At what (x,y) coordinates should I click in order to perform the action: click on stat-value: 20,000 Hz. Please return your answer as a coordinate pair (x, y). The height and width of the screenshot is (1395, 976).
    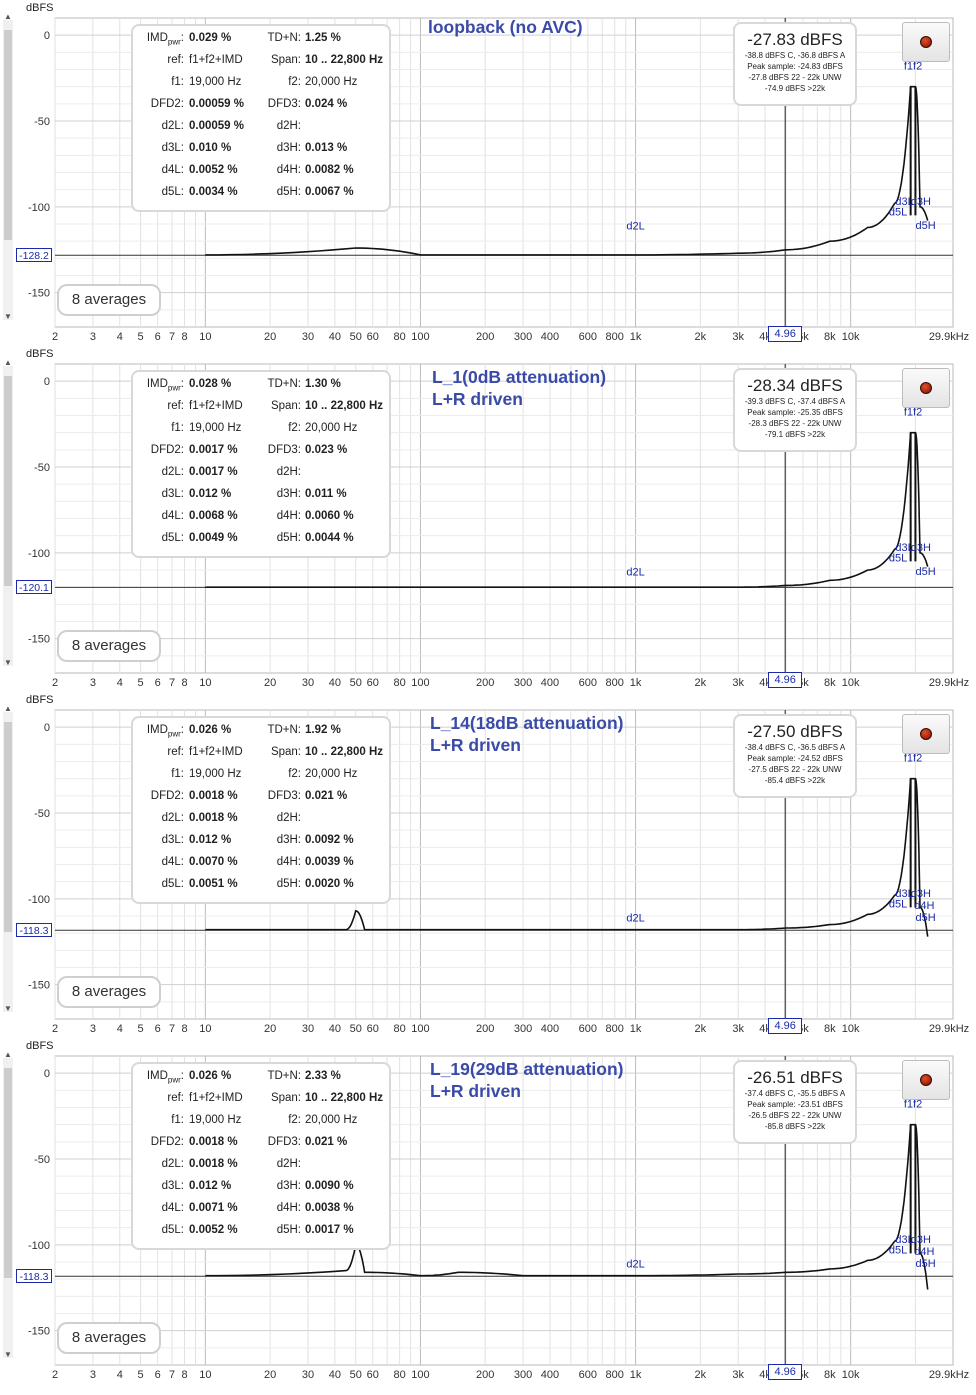
    Looking at the image, I should click on (331, 82).